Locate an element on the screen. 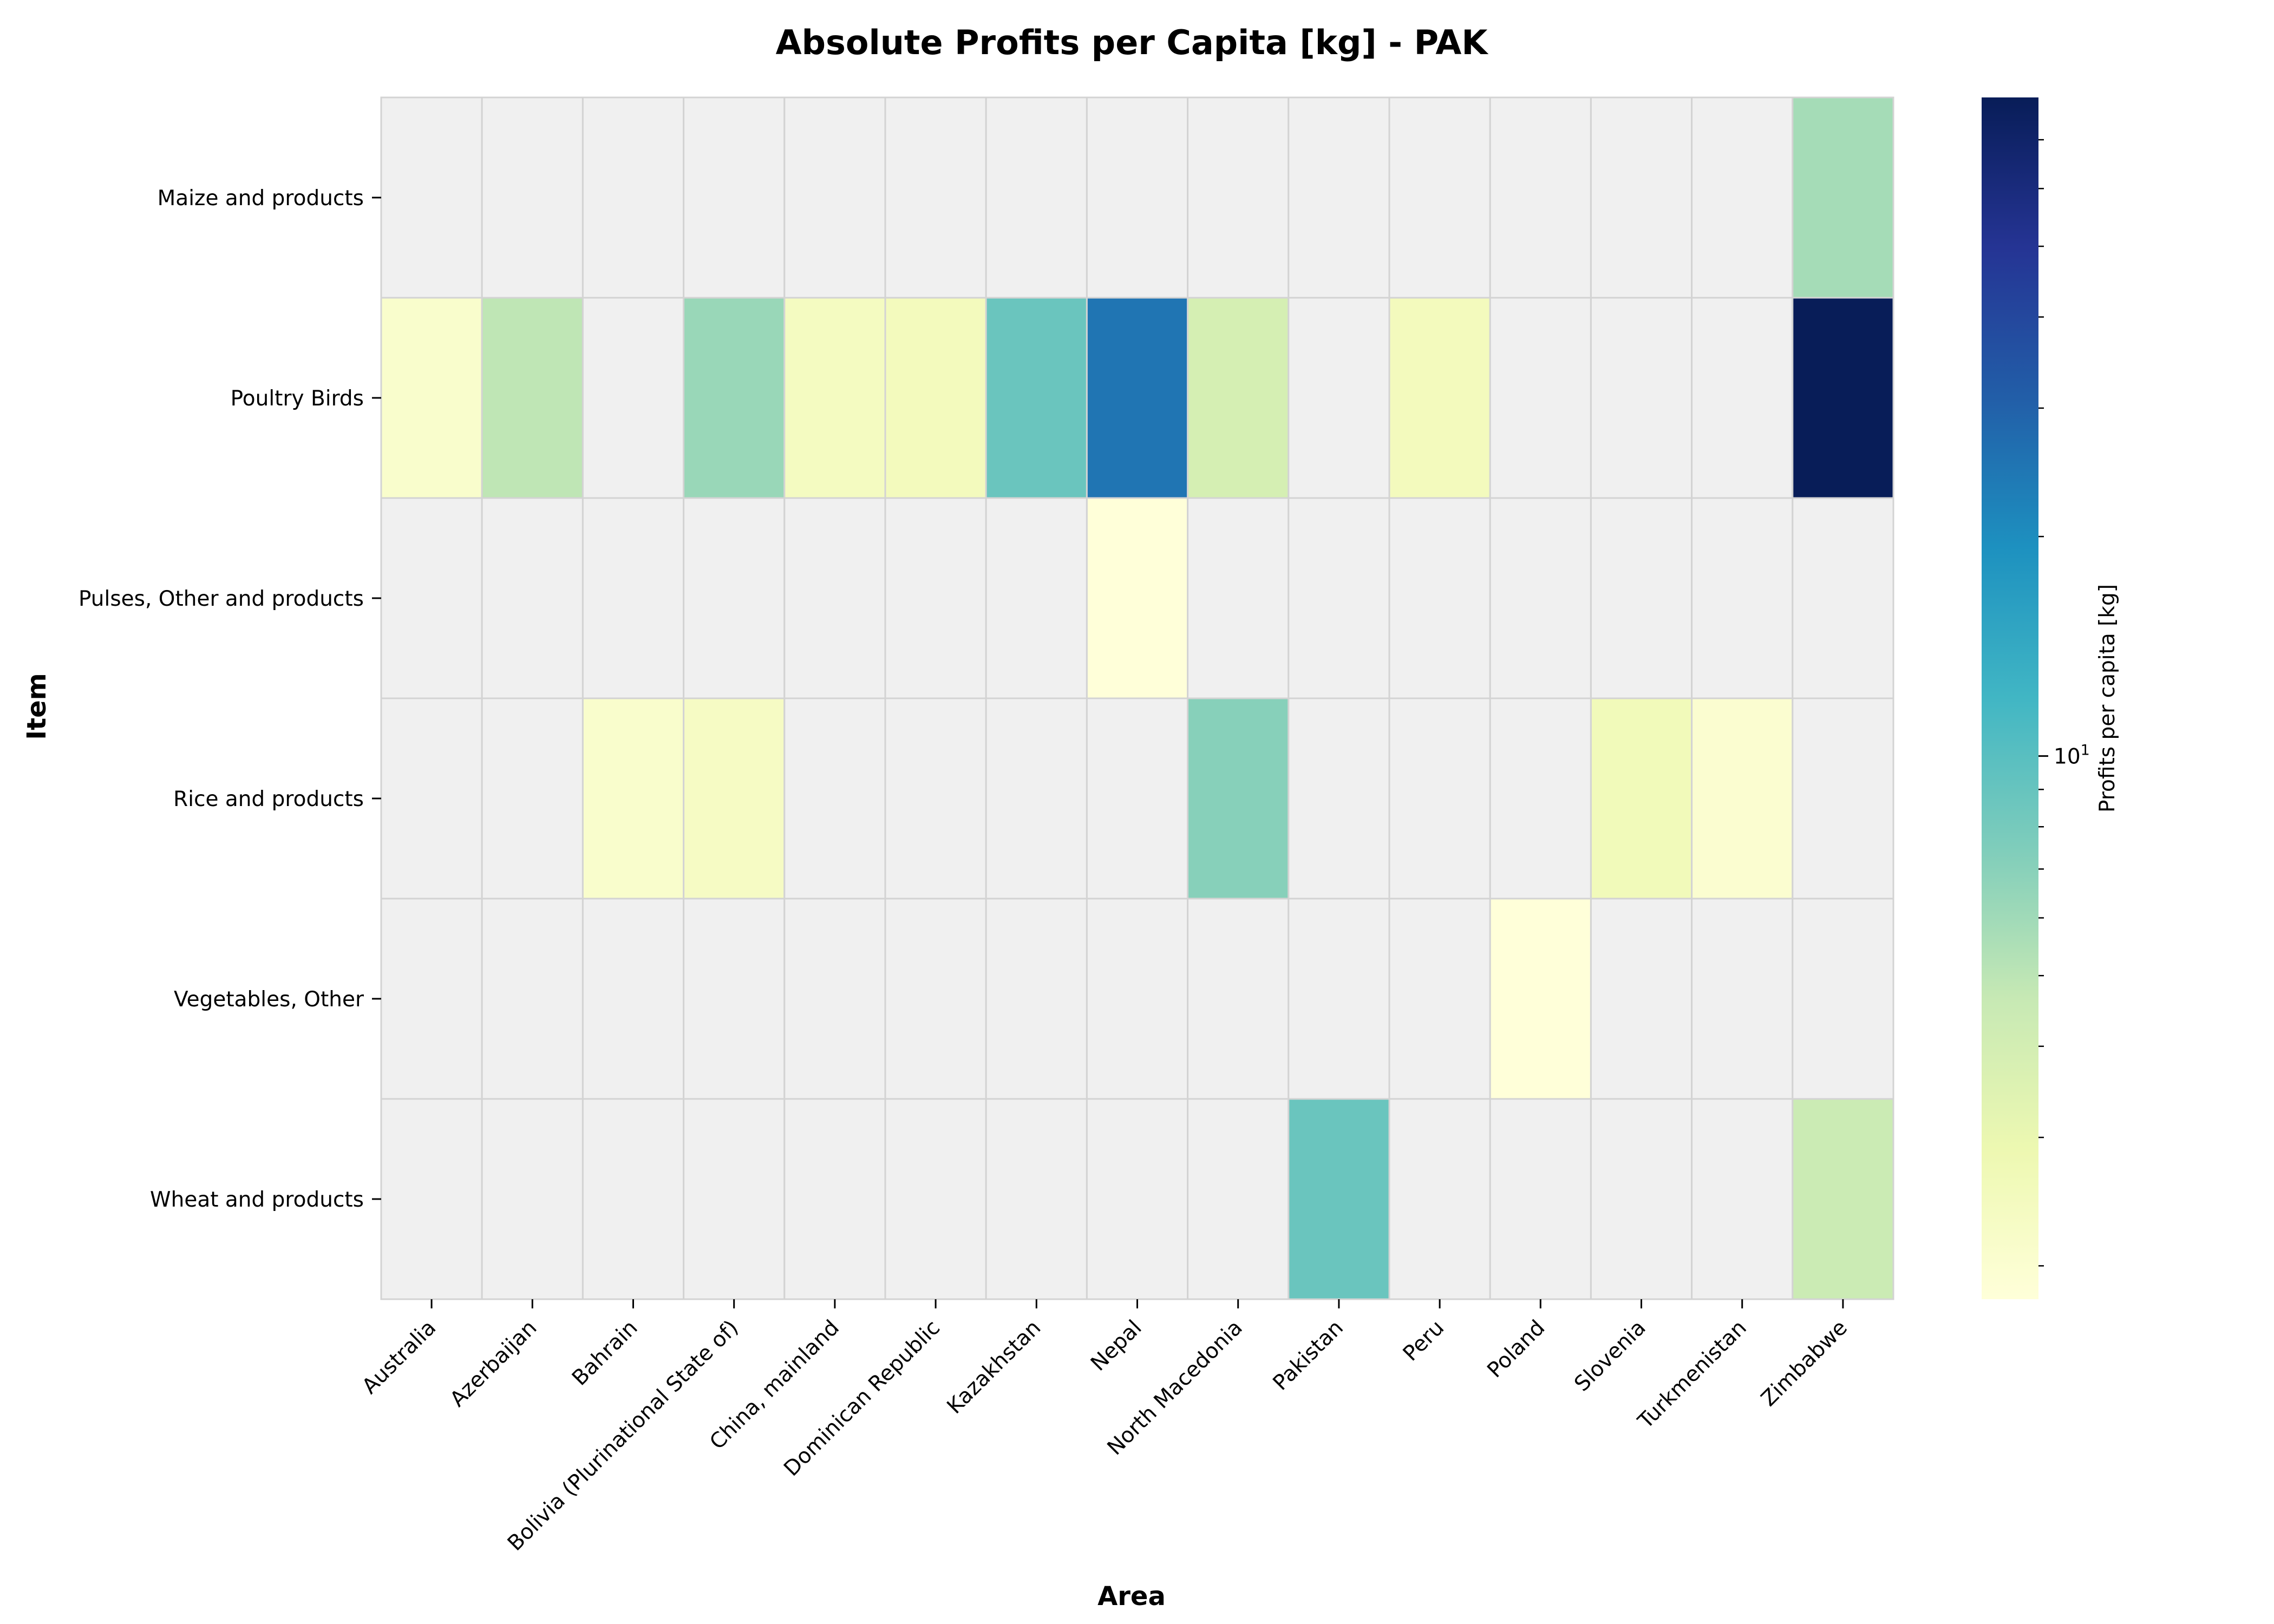  heatmap-cell-vegetables-other-dominican-republic is located at coordinates (936, 999).